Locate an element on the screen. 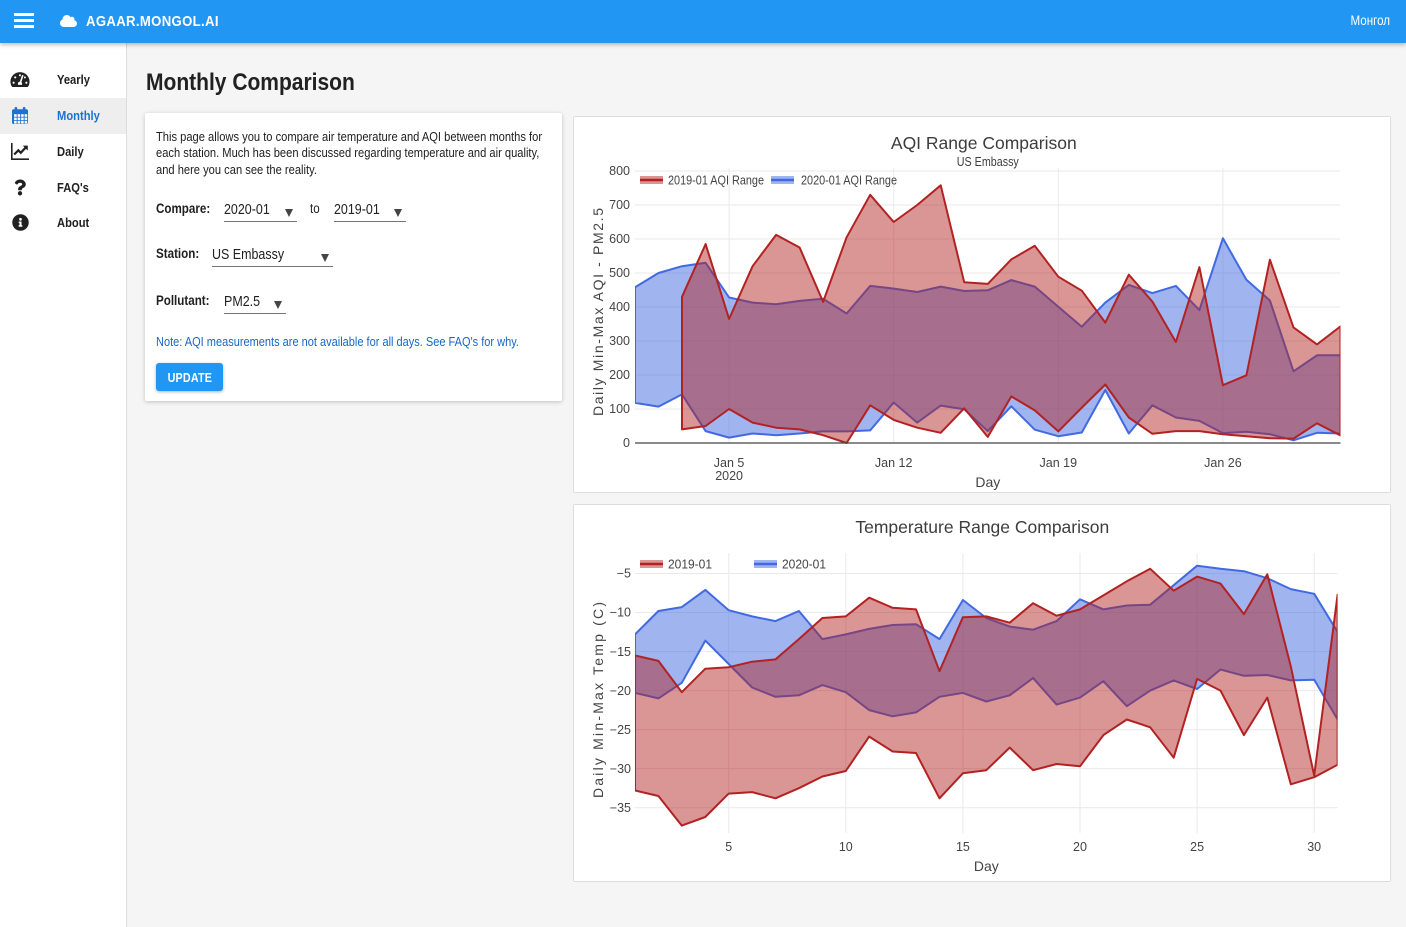  svg-text: −5 is located at coordinates (624, 574).